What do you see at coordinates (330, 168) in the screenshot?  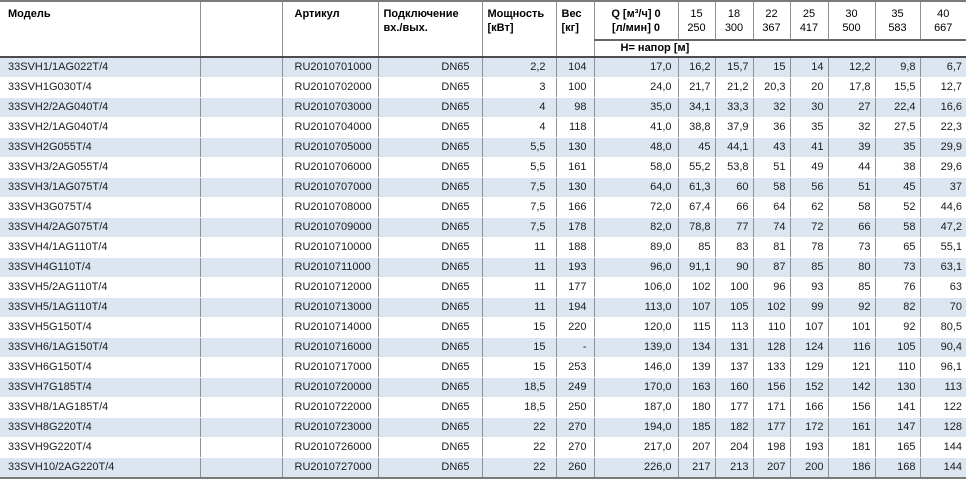 I see `article-cell: RU2010706000` at bounding box center [330, 168].